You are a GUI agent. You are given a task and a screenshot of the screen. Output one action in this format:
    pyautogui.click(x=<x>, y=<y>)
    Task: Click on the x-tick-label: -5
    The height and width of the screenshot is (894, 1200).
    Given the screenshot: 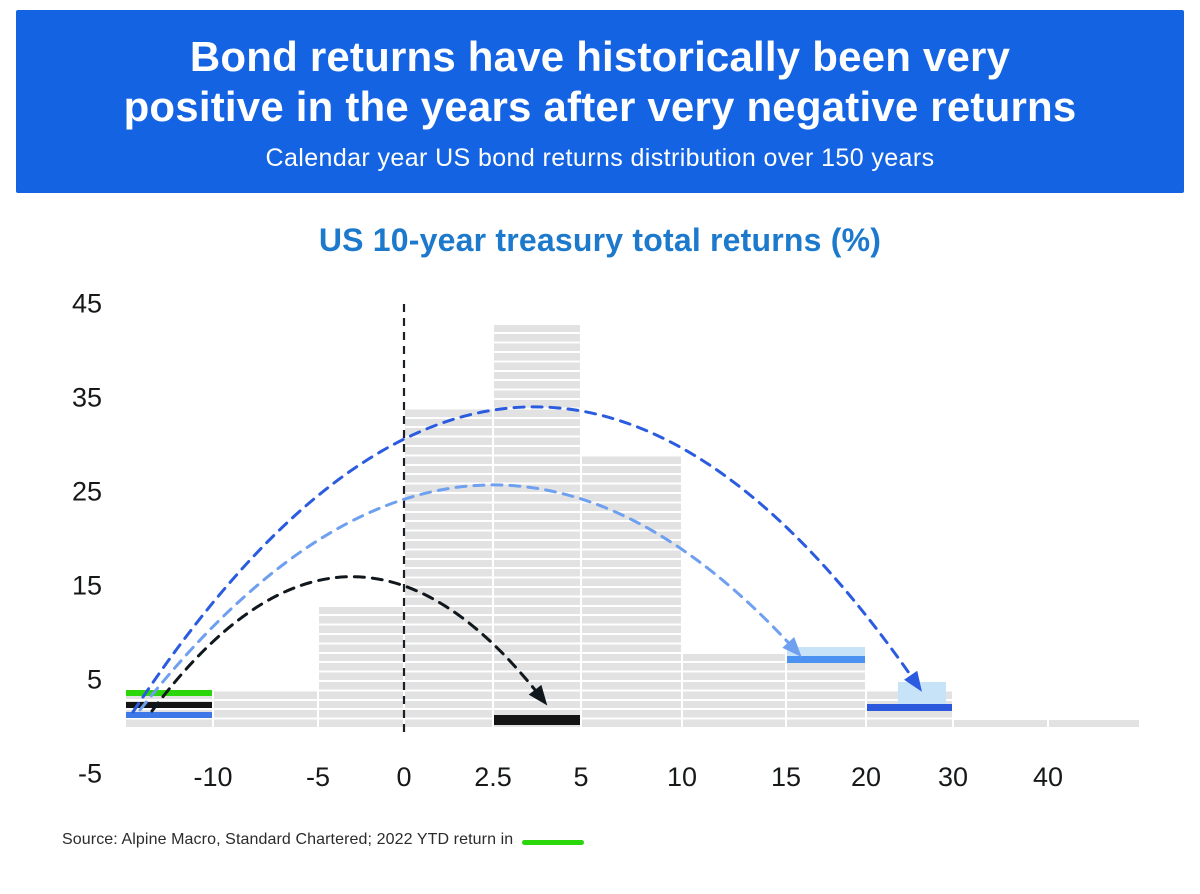 What is the action you would take?
    pyautogui.click(x=318, y=777)
    